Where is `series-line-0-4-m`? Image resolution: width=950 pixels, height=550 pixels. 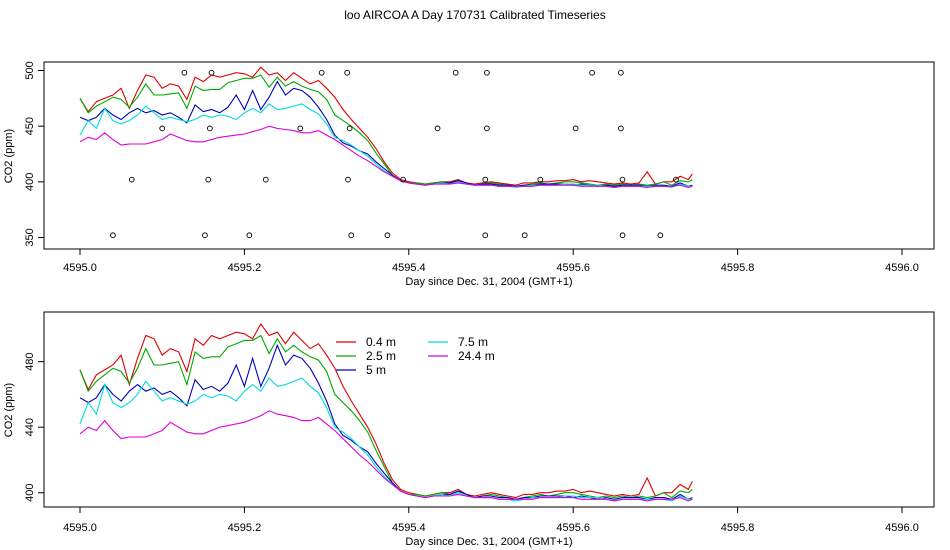 series-line-0-4-m is located at coordinates (386, 126).